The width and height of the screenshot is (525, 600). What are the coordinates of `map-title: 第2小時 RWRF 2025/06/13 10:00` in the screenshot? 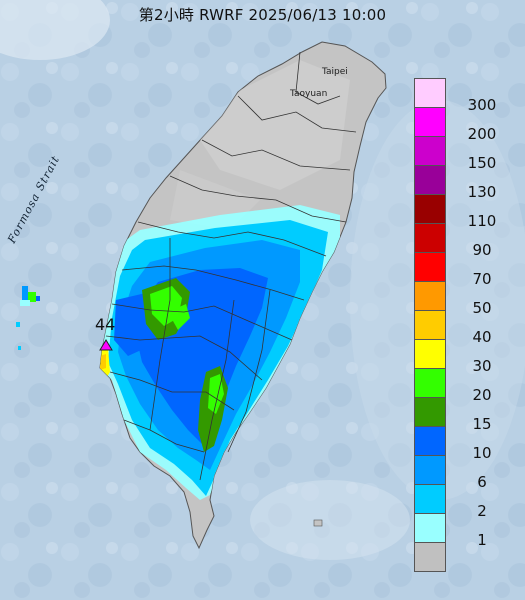 It's located at (262, 15).